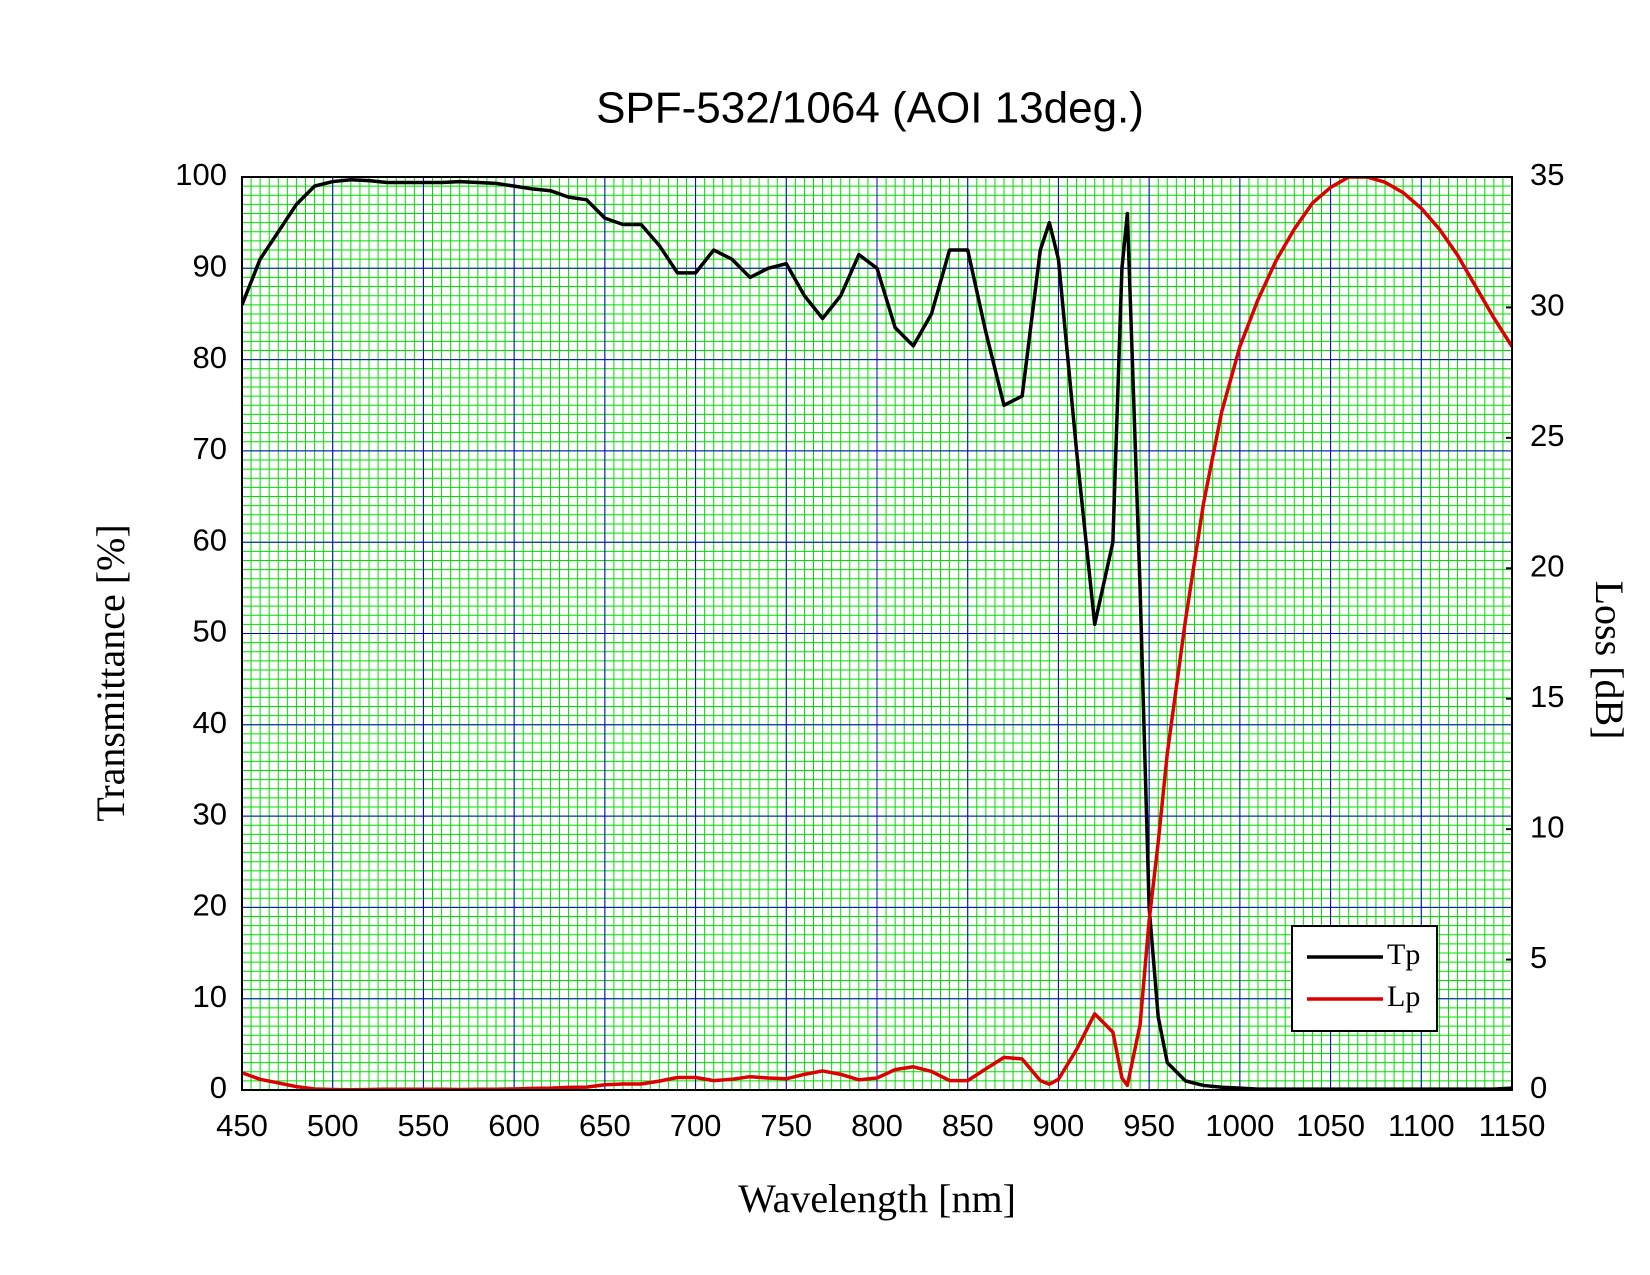 Image resolution: width=1650 pixels, height=1275 pixels. I want to click on y-tick-label: 50, so click(210, 631).